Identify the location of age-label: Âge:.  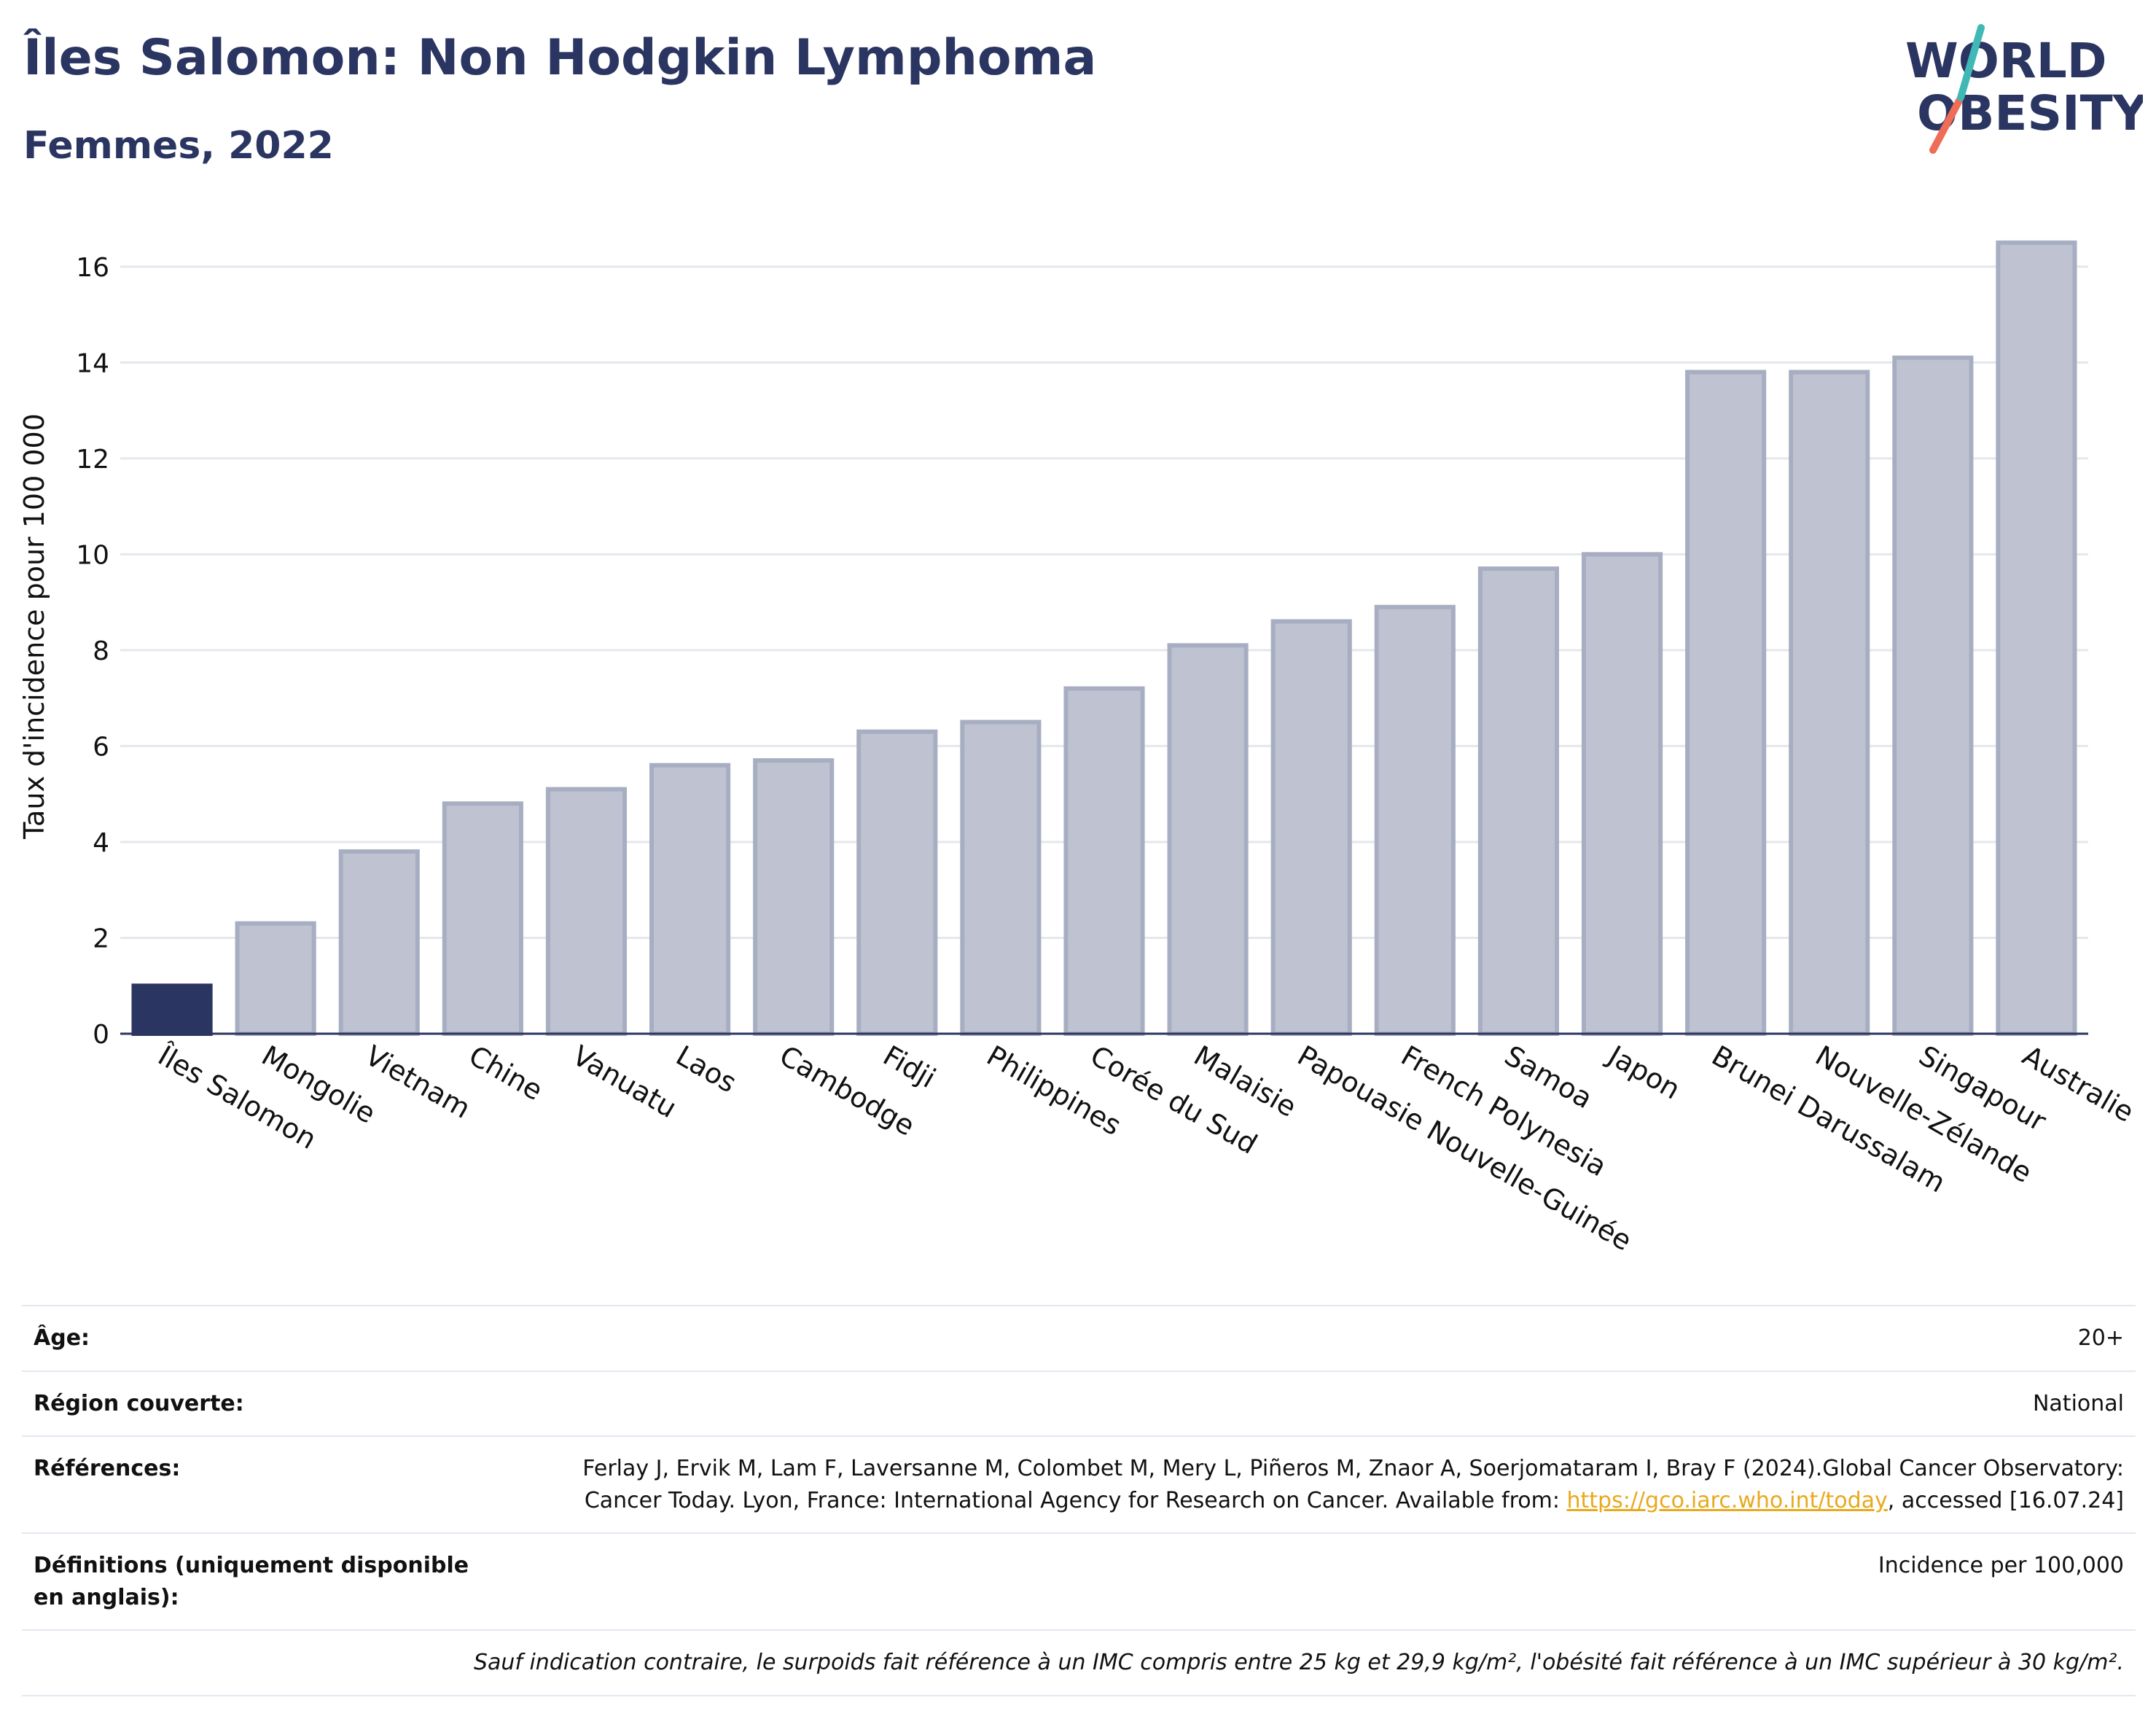
(267, 1338).